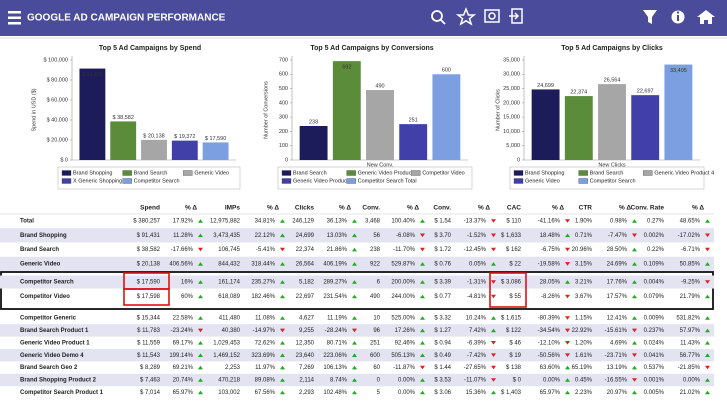 The width and height of the screenshot is (727, 408). Describe the element at coordinates (511, 393) in the screenshot. I see `cell: $ 1,403` at that location.